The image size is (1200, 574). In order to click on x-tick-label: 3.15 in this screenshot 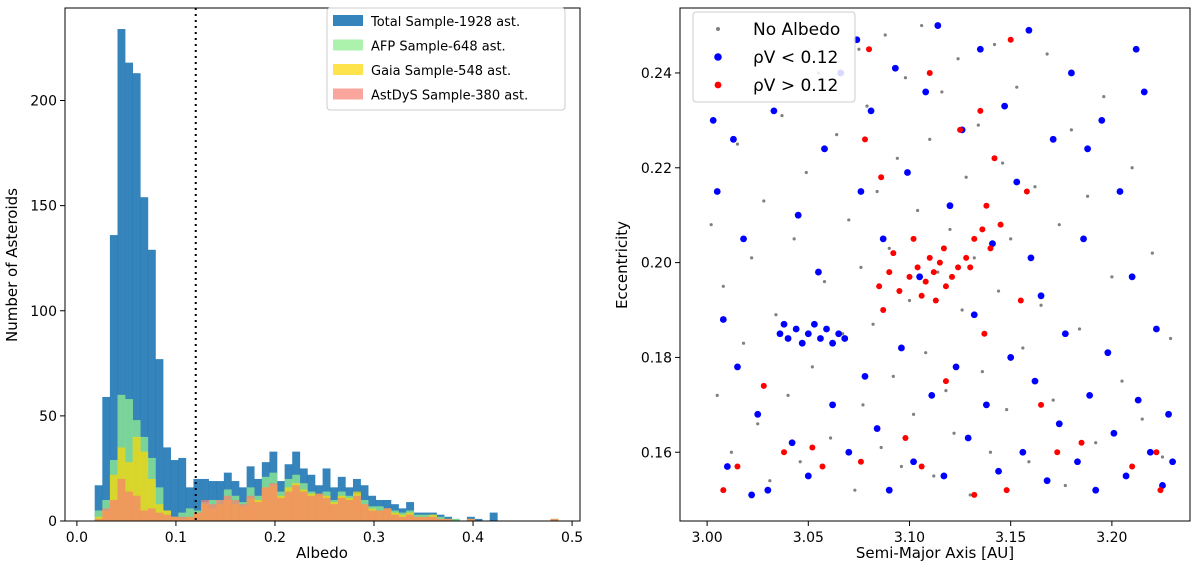, I will do `click(1010, 538)`.